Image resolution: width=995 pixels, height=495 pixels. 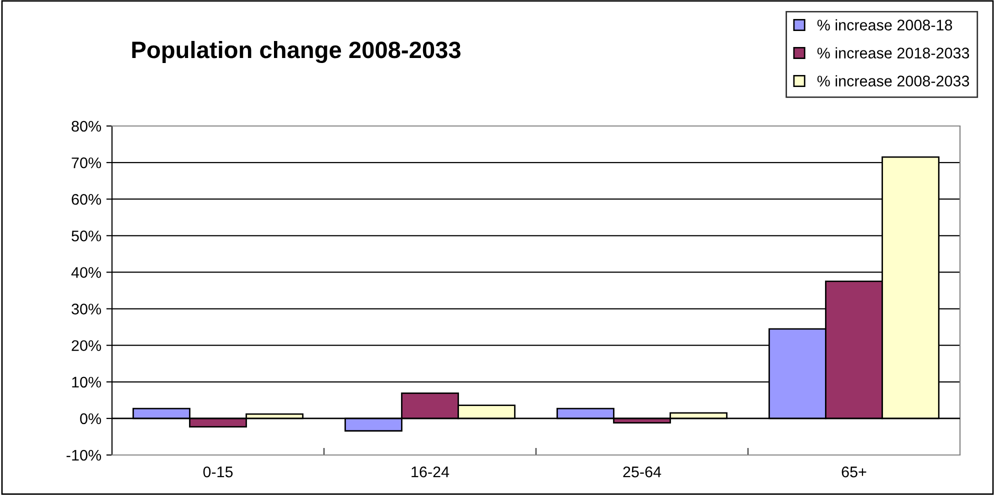 What do you see at coordinates (642, 472) in the screenshot?
I see `x-tick-label: 25-64` at bounding box center [642, 472].